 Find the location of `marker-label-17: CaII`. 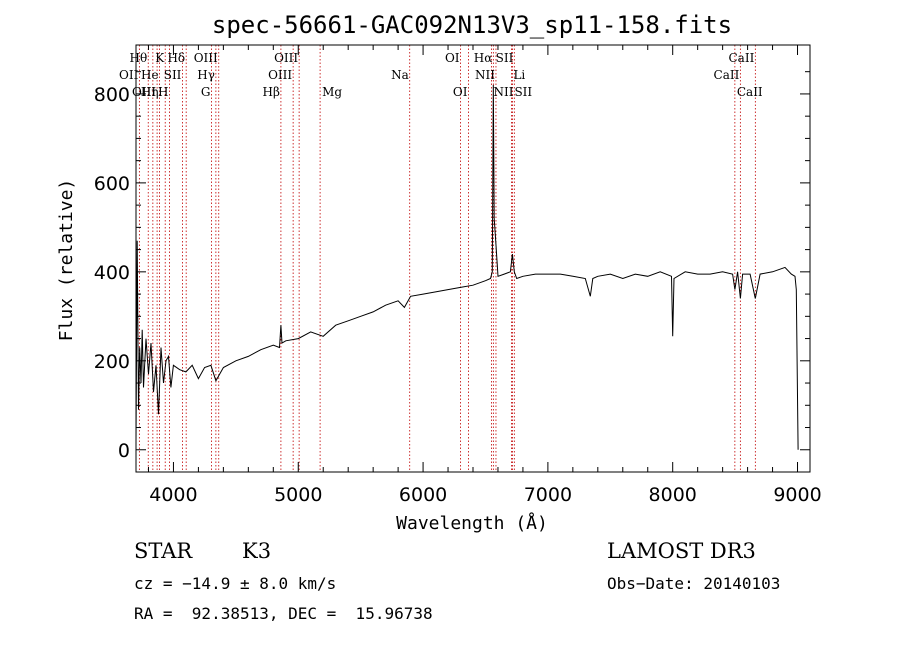

marker-label-17: CaII is located at coordinates (727, 75).